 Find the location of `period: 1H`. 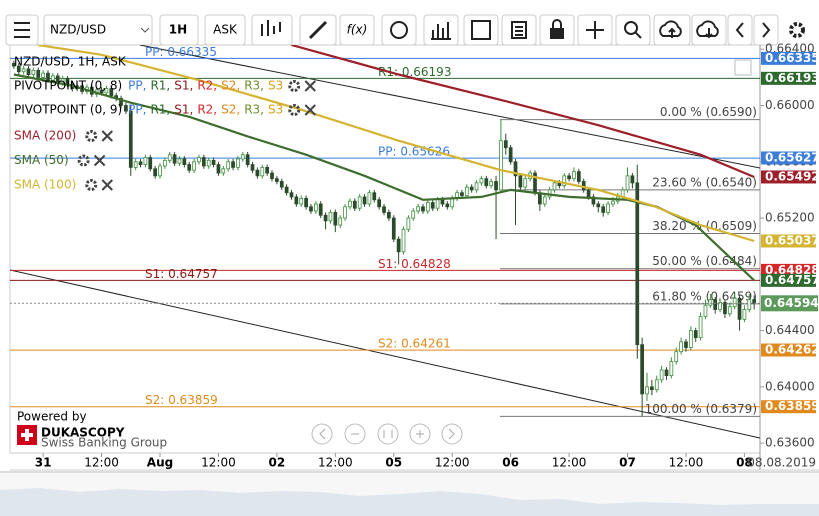

period: 1H is located at coordinates (178, 30).